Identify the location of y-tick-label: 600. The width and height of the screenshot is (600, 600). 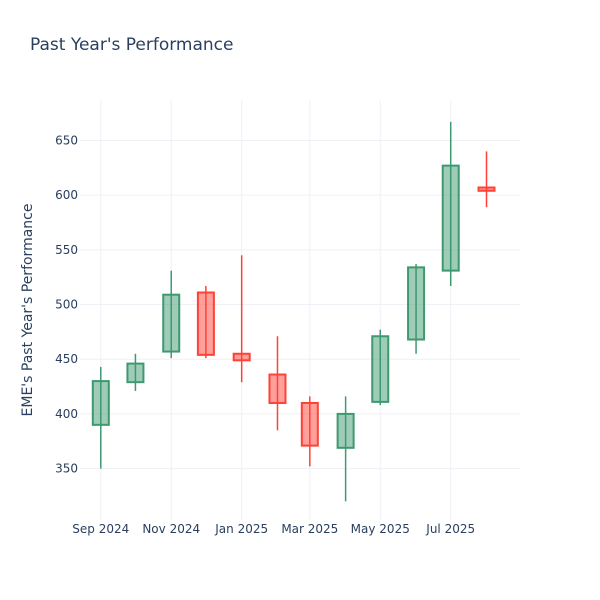
(66, 195).